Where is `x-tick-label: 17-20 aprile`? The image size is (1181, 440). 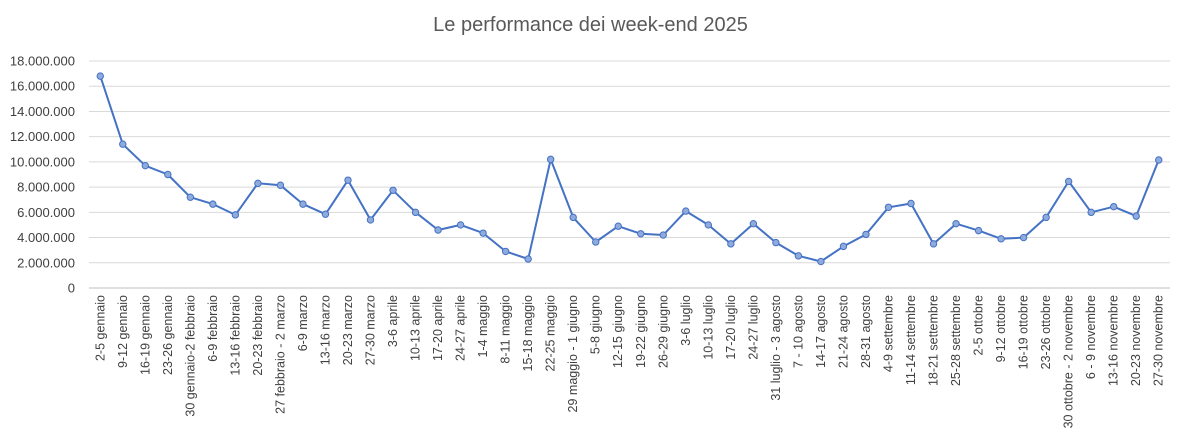 x-tick-label: 17-20 aprile is located at coordinates (438, 328).